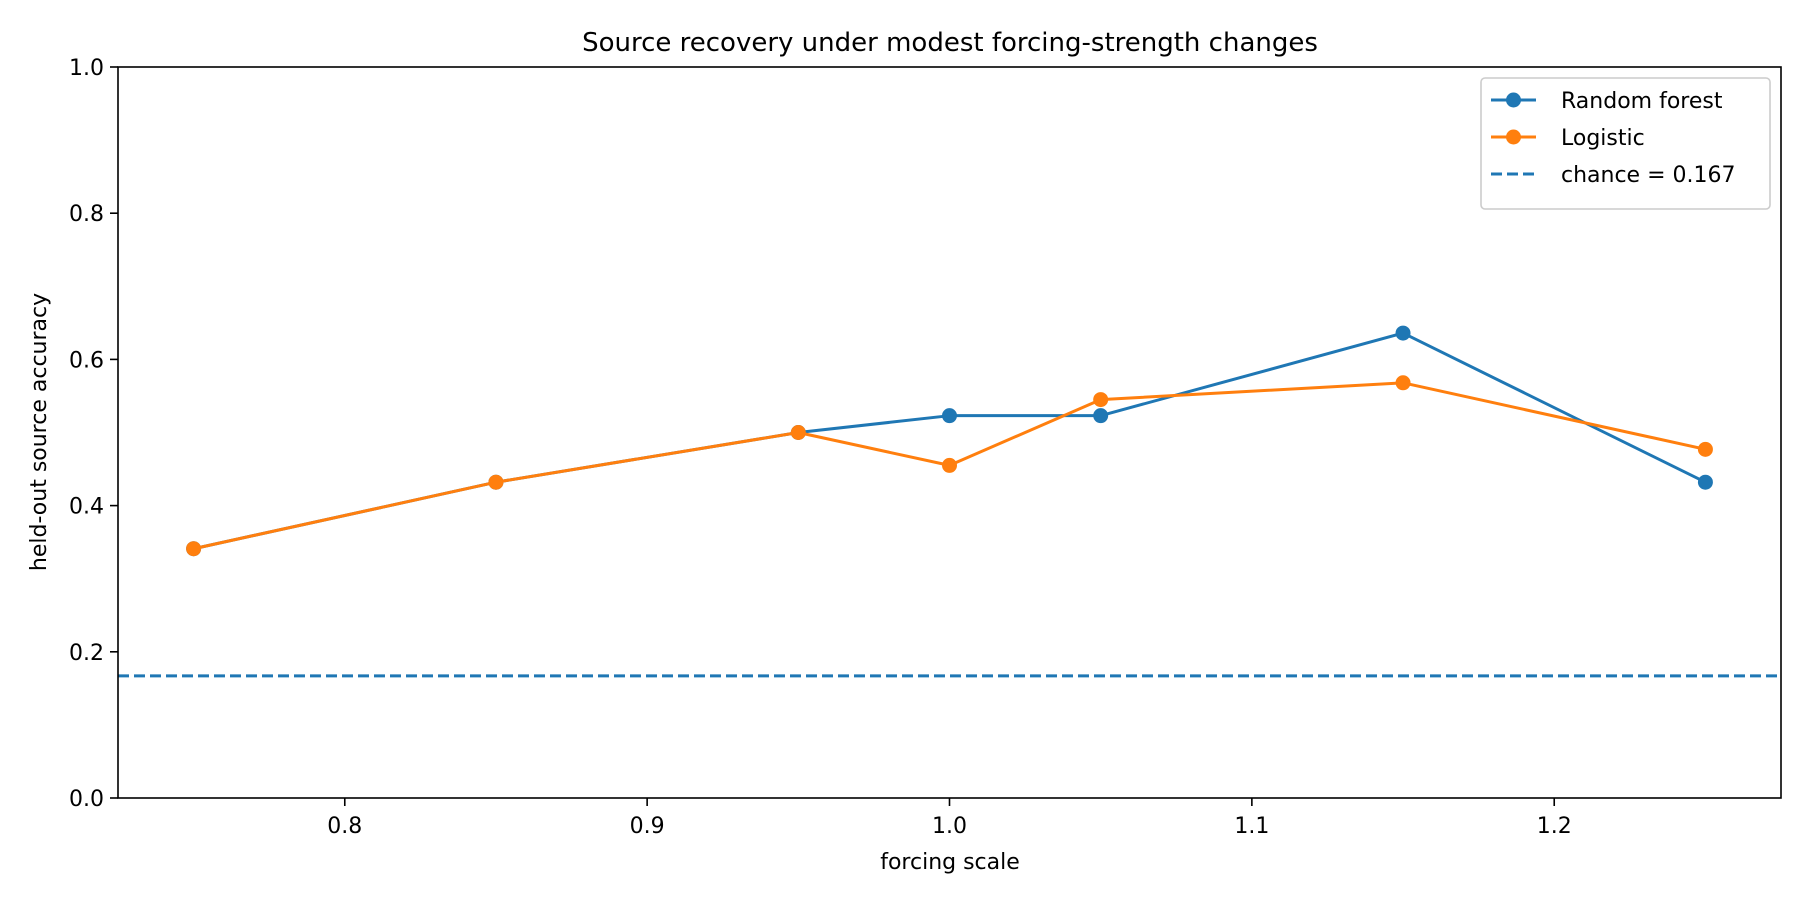  What do you see at coordinates (1642, 101) in the screenshot?
I see `legend-label: Random forest` at bounding box center [1642, 101].